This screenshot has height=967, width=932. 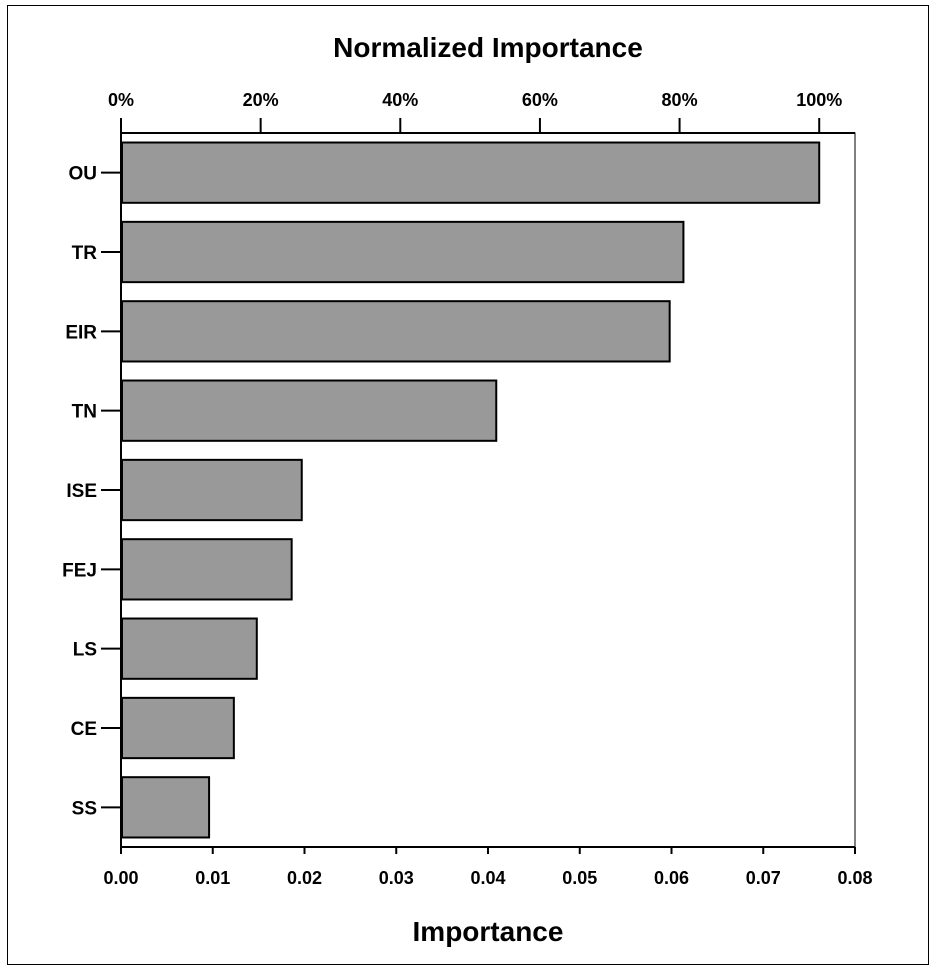 What do you see at coordinates (487, 878) in the screenshot?
I see `x-tick-label: 0.04` at bounding box center [487, 878].